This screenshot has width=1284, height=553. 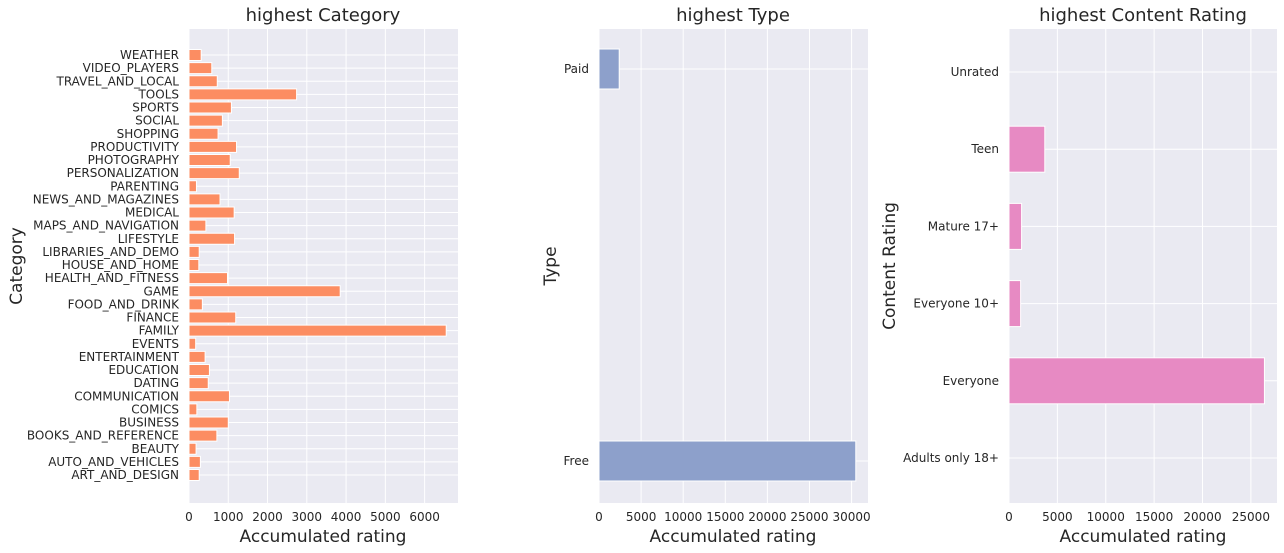 What do you see at coordinates (205, 120) in the screenshot?
I see `bar-social` at bounding box center [205, 120].